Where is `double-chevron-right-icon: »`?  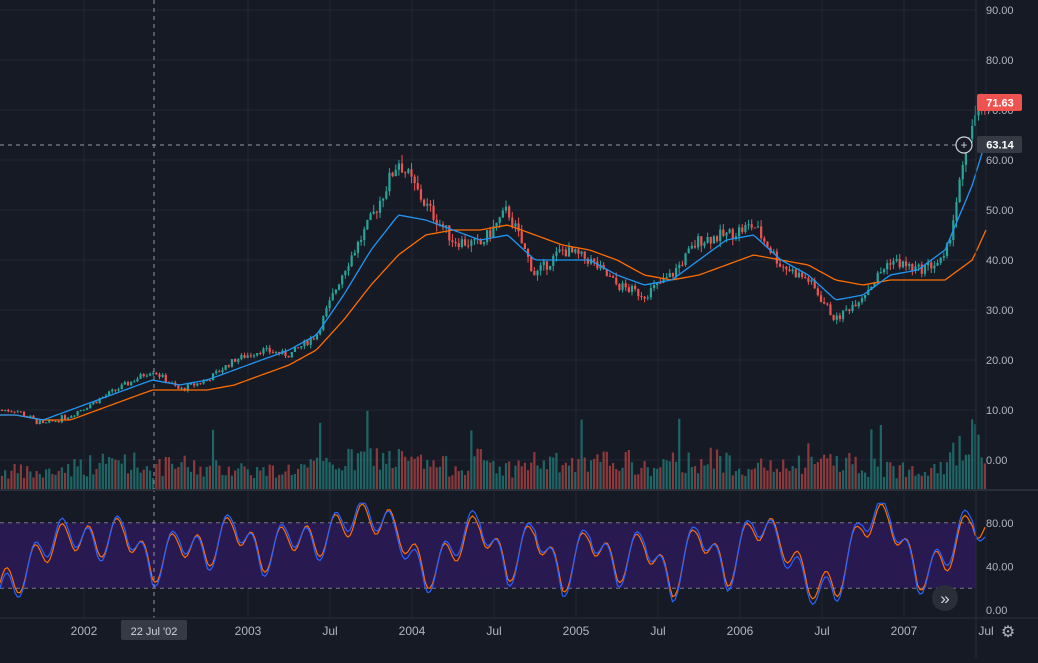
double-chevron-right-icon: » is located at coordinates (944, 598).